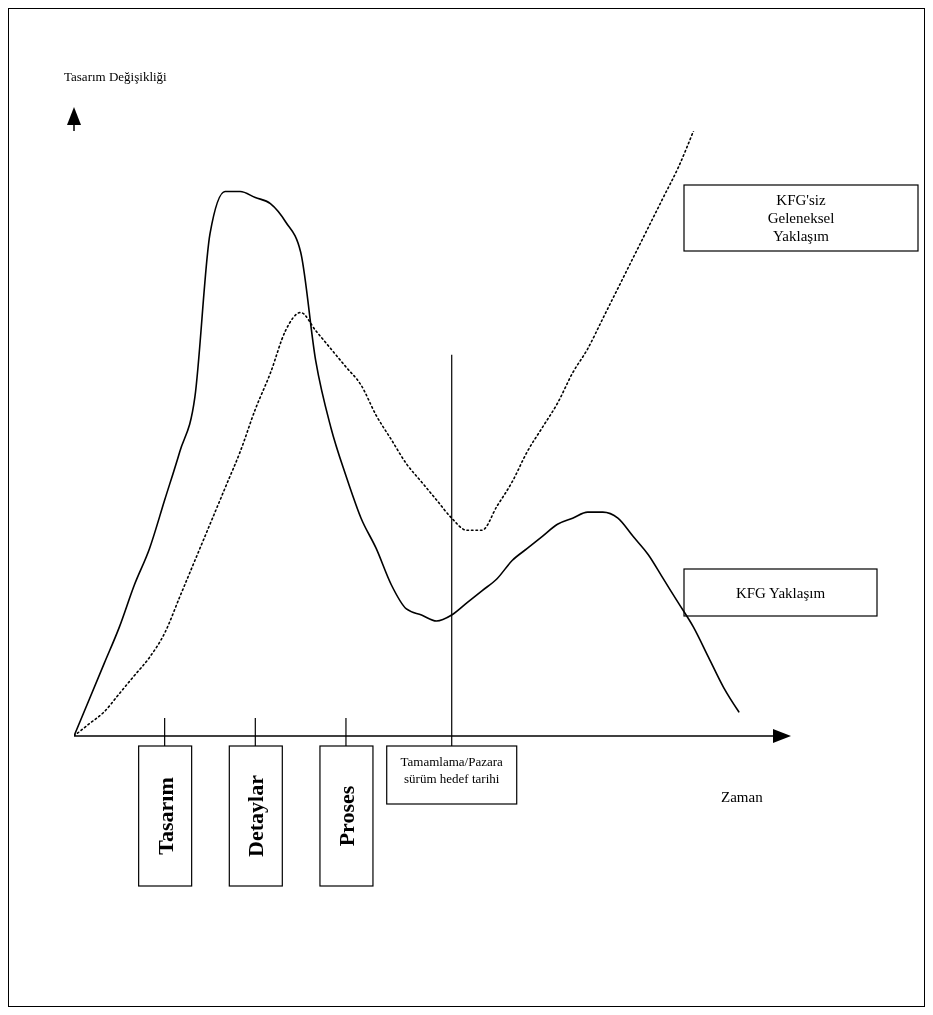  What do you see at coordinates (116, 76) in the screenshot?
I see `y-axis-title: Tasarım Değişikliği` at bounding box center [116, 76].